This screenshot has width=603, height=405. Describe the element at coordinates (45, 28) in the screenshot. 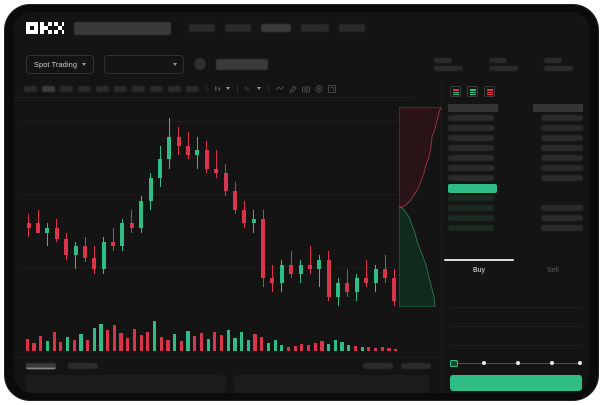

I see `okx-logo-icon` at that location.